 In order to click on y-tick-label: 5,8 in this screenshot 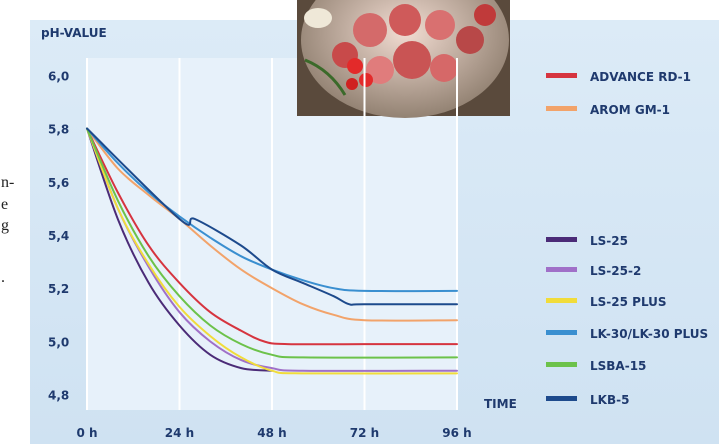, I will do `click(58, 130)`.